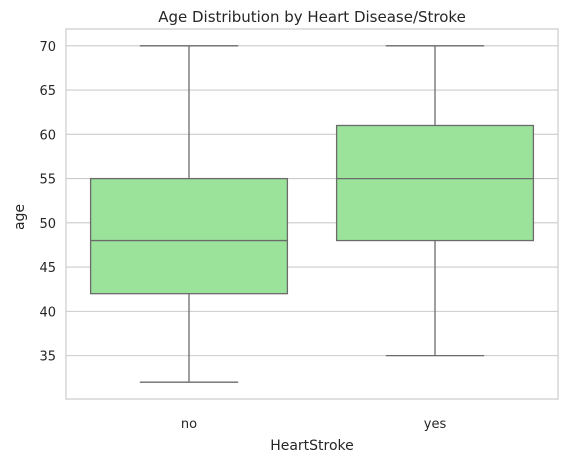 The image size is (572, 467). What do you see at coordinates (312, 17) in the screenshot?
I see `chart-title: Age Distribution by Heart Disease/Stroke` at bounding box center [312, 17].